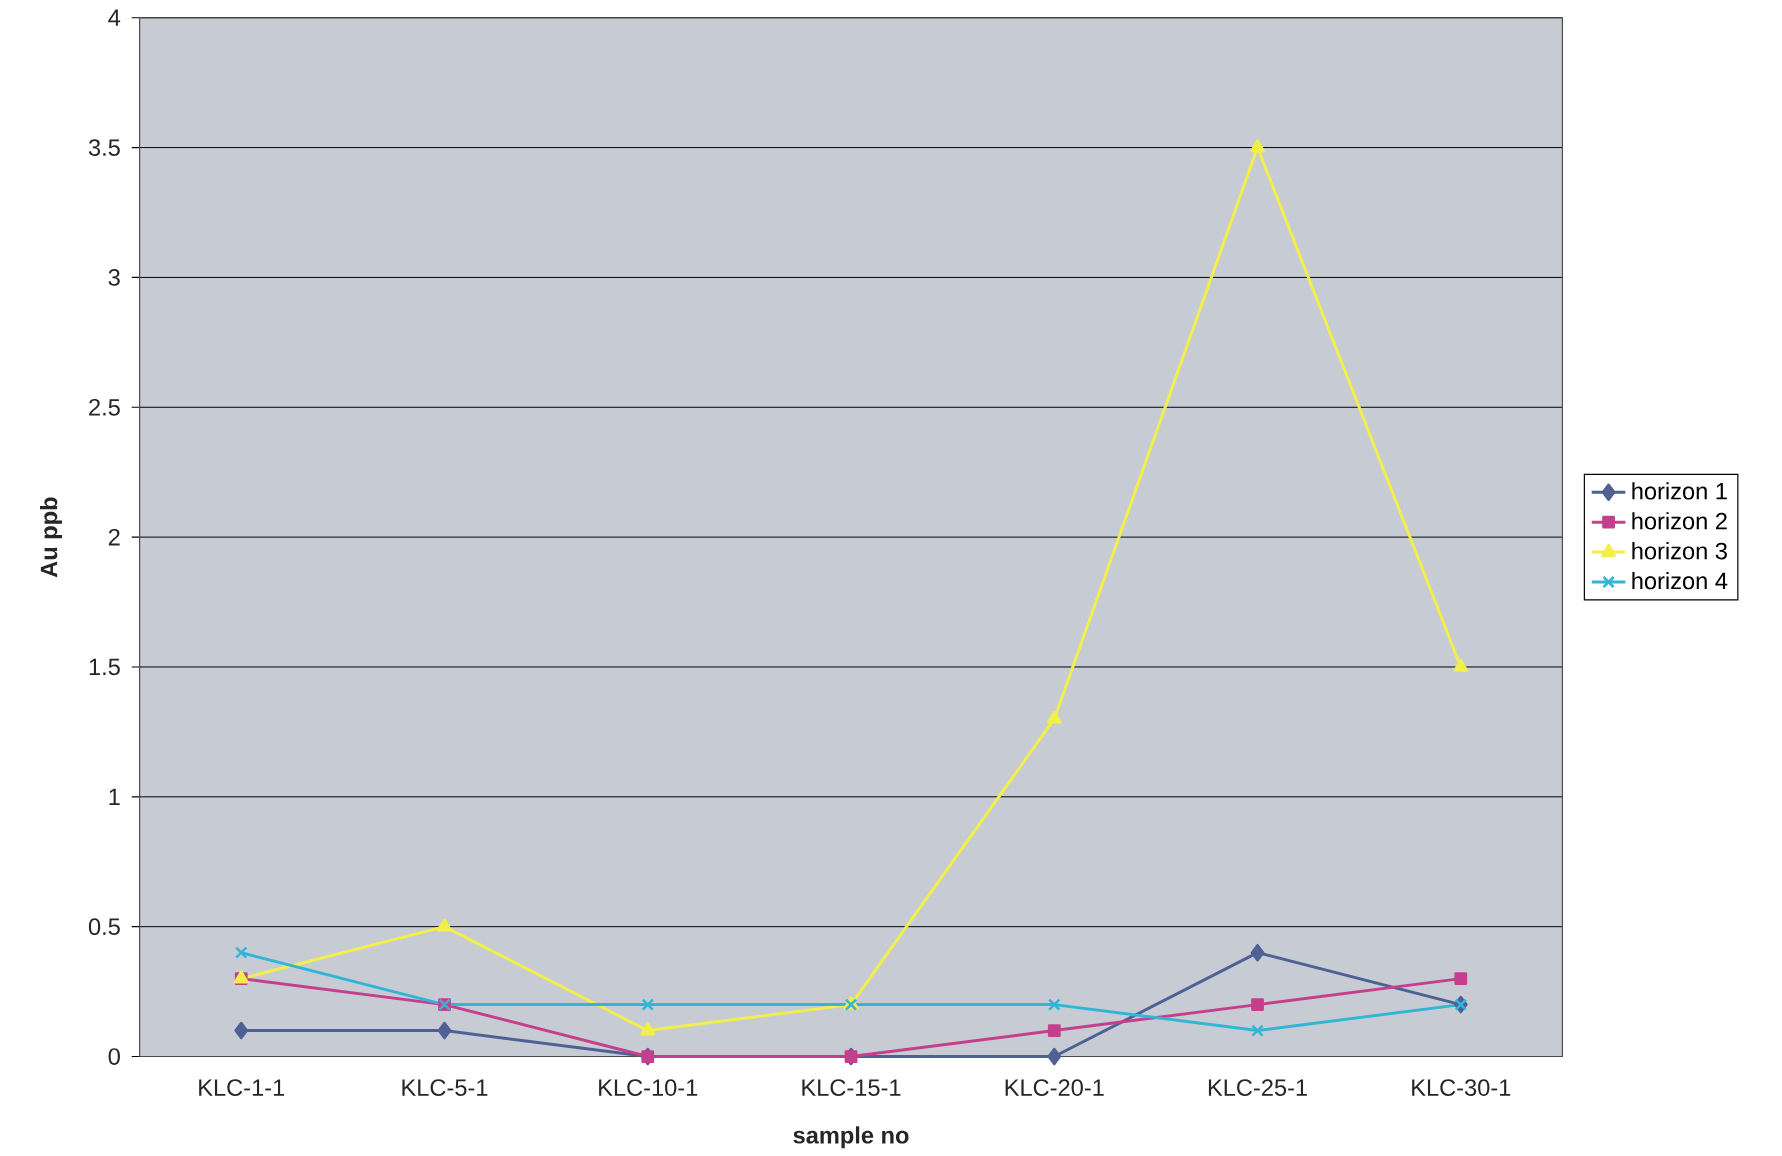 The image size is (1782, 1156). What do you see at coordinates (114, 277) in the screenshot?
I see `y-tick-label: 3` at bounding box center [114, 277].